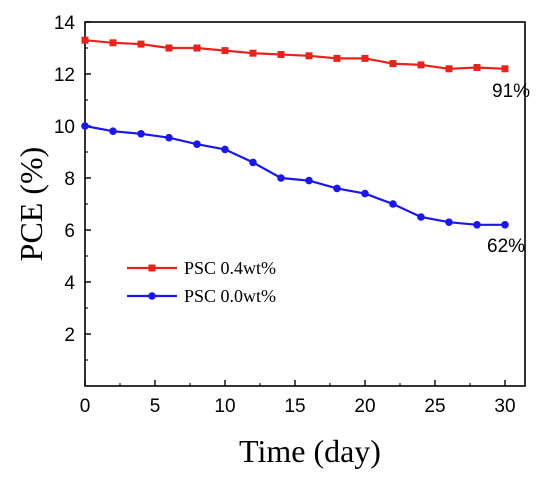 Image resolution: width=550 pixels, height=477 pixels. What do you see at coordinates (506, 246) in the screenshot?
I see `retention-annotation-62: 62%` at bounding box center [506, 246].